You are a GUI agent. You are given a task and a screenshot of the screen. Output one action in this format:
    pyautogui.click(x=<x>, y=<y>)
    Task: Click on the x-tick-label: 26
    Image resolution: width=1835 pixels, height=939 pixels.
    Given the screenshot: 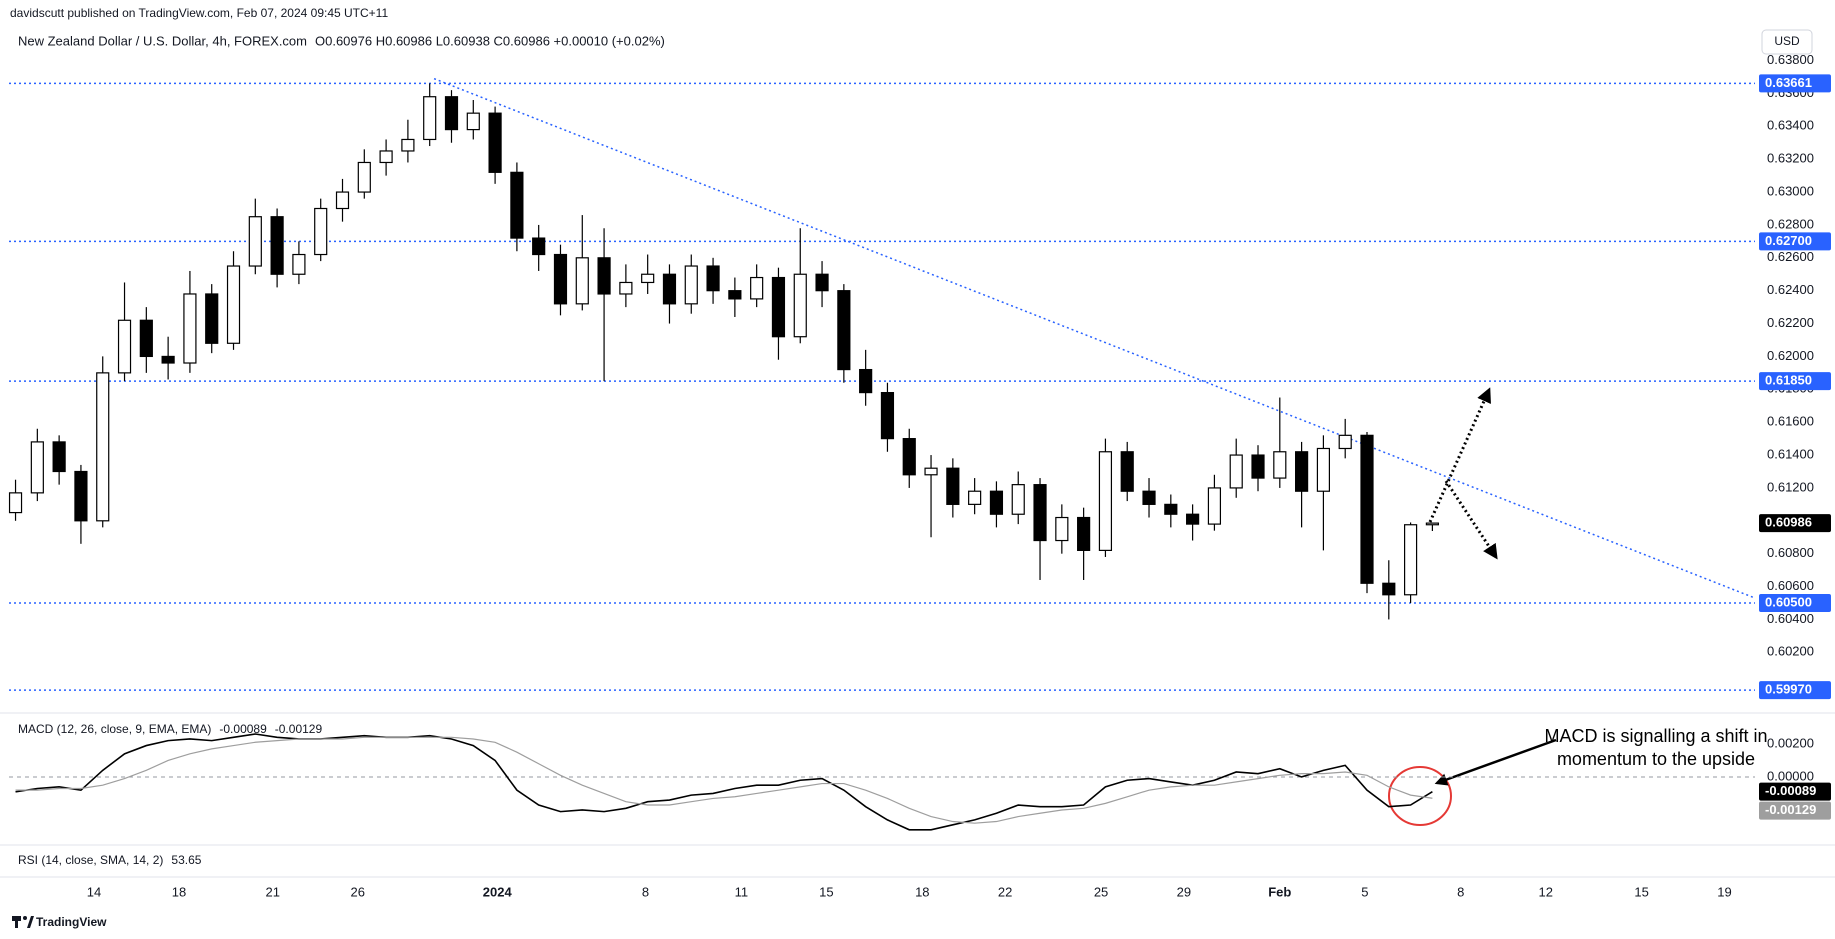 What is the action you would take?
    pyautogui.click(x=358, y=891)
    